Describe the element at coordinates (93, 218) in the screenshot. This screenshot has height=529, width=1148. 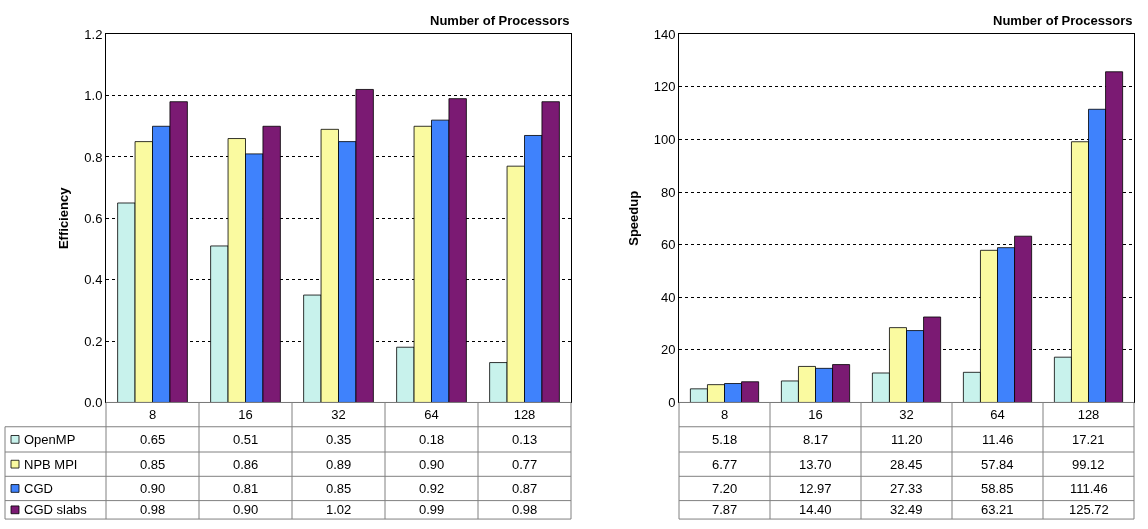
I see `y-tick-label: 0.6` at that location.